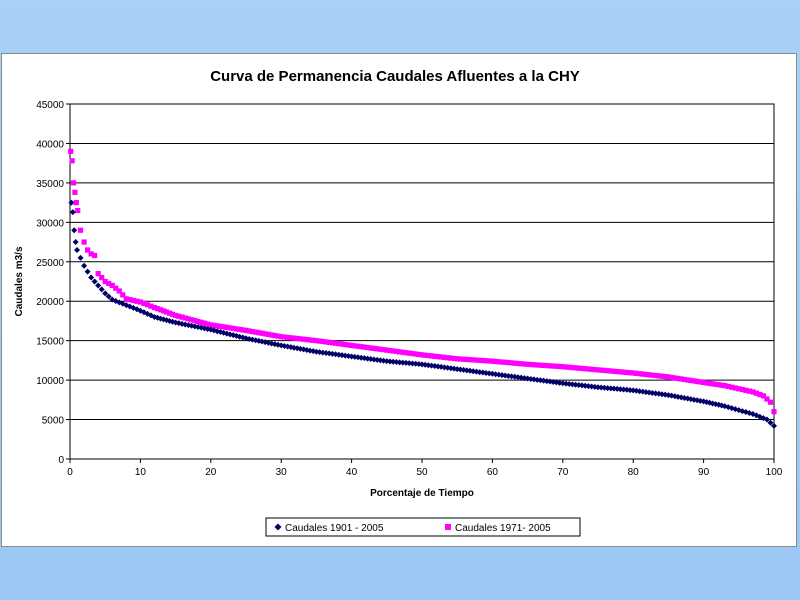 The height and width of the screenshot is (600, 800). What do you see at coordinates (50, 263) in the screenshot?
I see `y-tick-label: 25000` at bounding box center [50, 263].